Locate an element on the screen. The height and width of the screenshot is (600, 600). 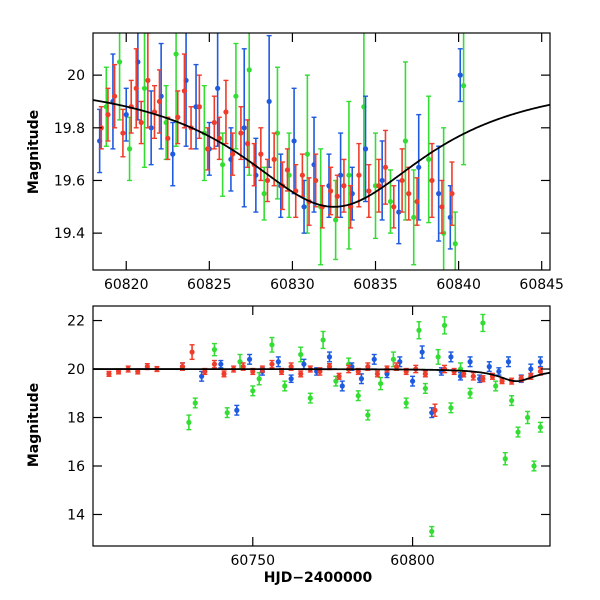
model-curve is located at coordinates (321, 153).